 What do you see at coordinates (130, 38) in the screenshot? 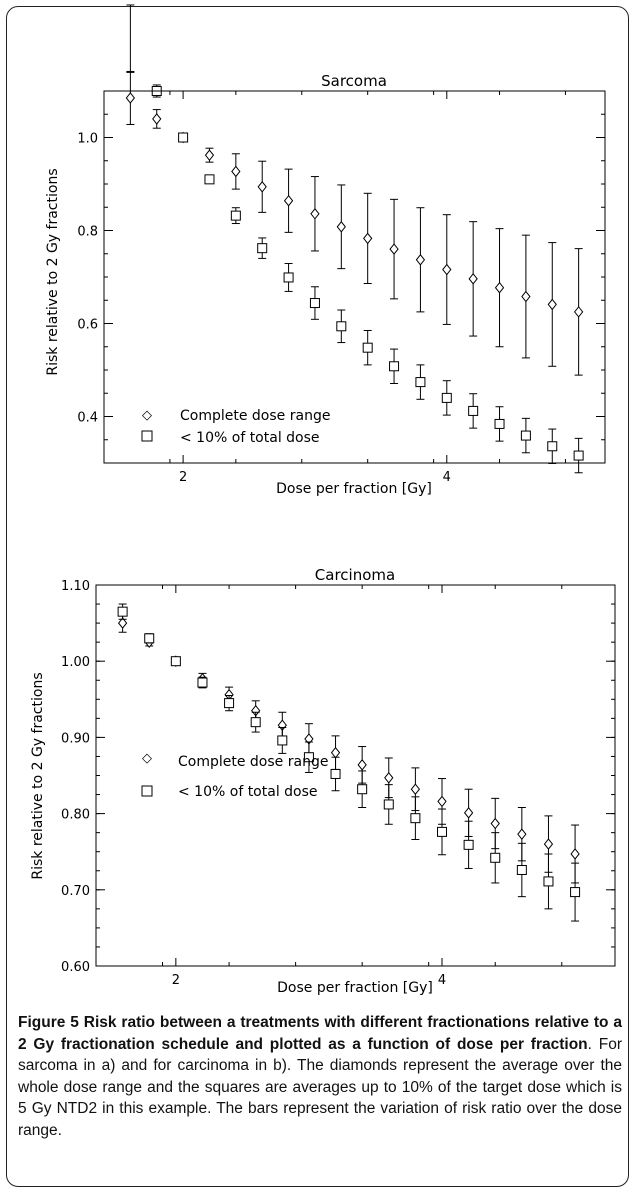
I see `outlier-error-bar` at bounding box center [130, 38].